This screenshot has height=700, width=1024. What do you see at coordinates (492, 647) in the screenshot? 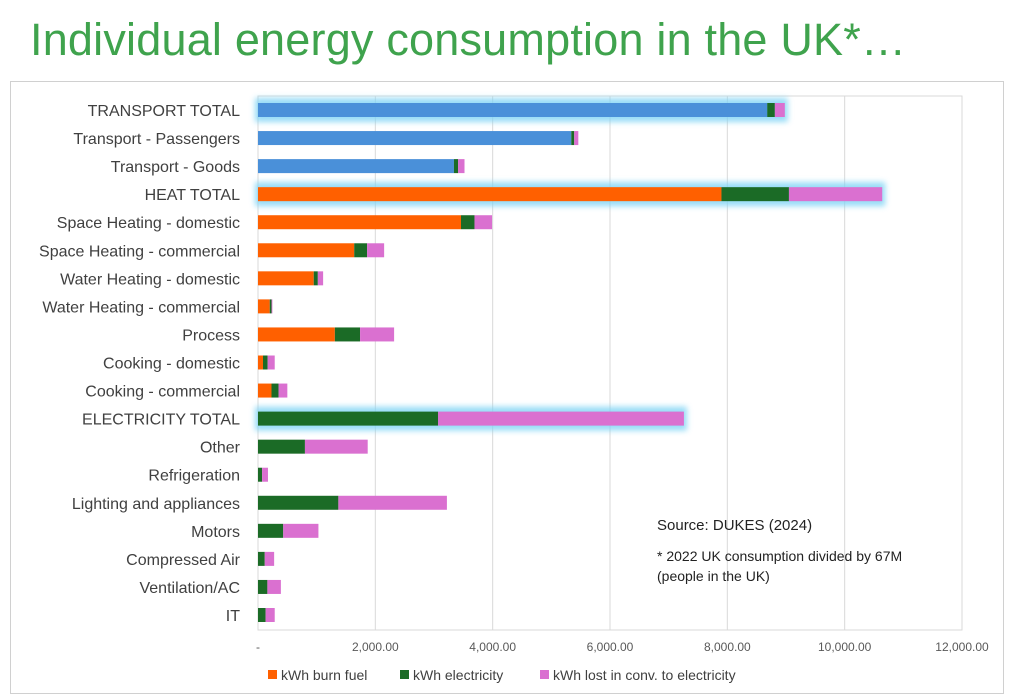
I see `x-tick-label: 4,000.00` at bounding box center [492, 647].